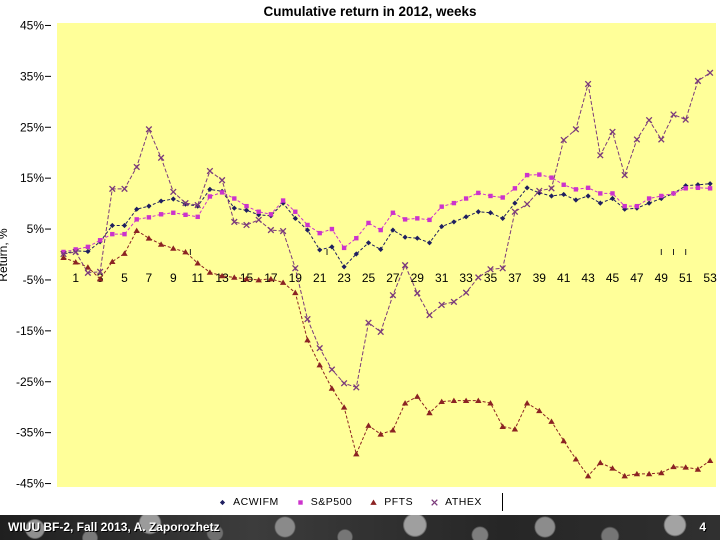 The width and height of the screenshot is (720, 540). I want to click on legend-item-ACWIFM: ACWIFM, so click(248, 502).